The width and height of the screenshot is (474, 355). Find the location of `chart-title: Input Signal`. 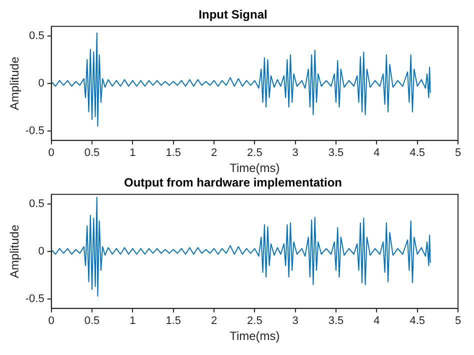

chart-title: Input Signal is located at coordinates (233, 15).